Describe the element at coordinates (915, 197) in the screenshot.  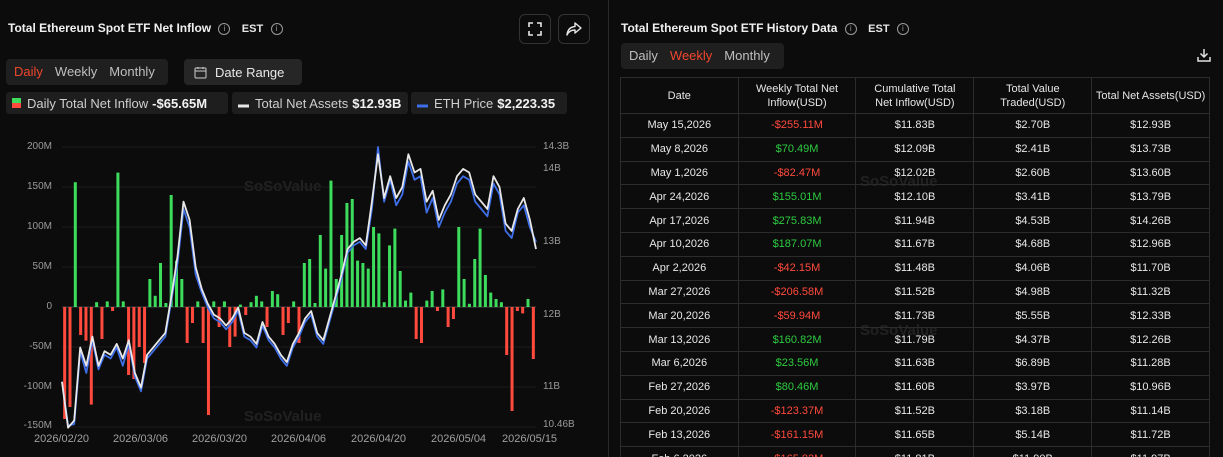
I see `table-row: Apr 24,2026 $155.01M $12.10B $3.41B $13.79B` at that location.